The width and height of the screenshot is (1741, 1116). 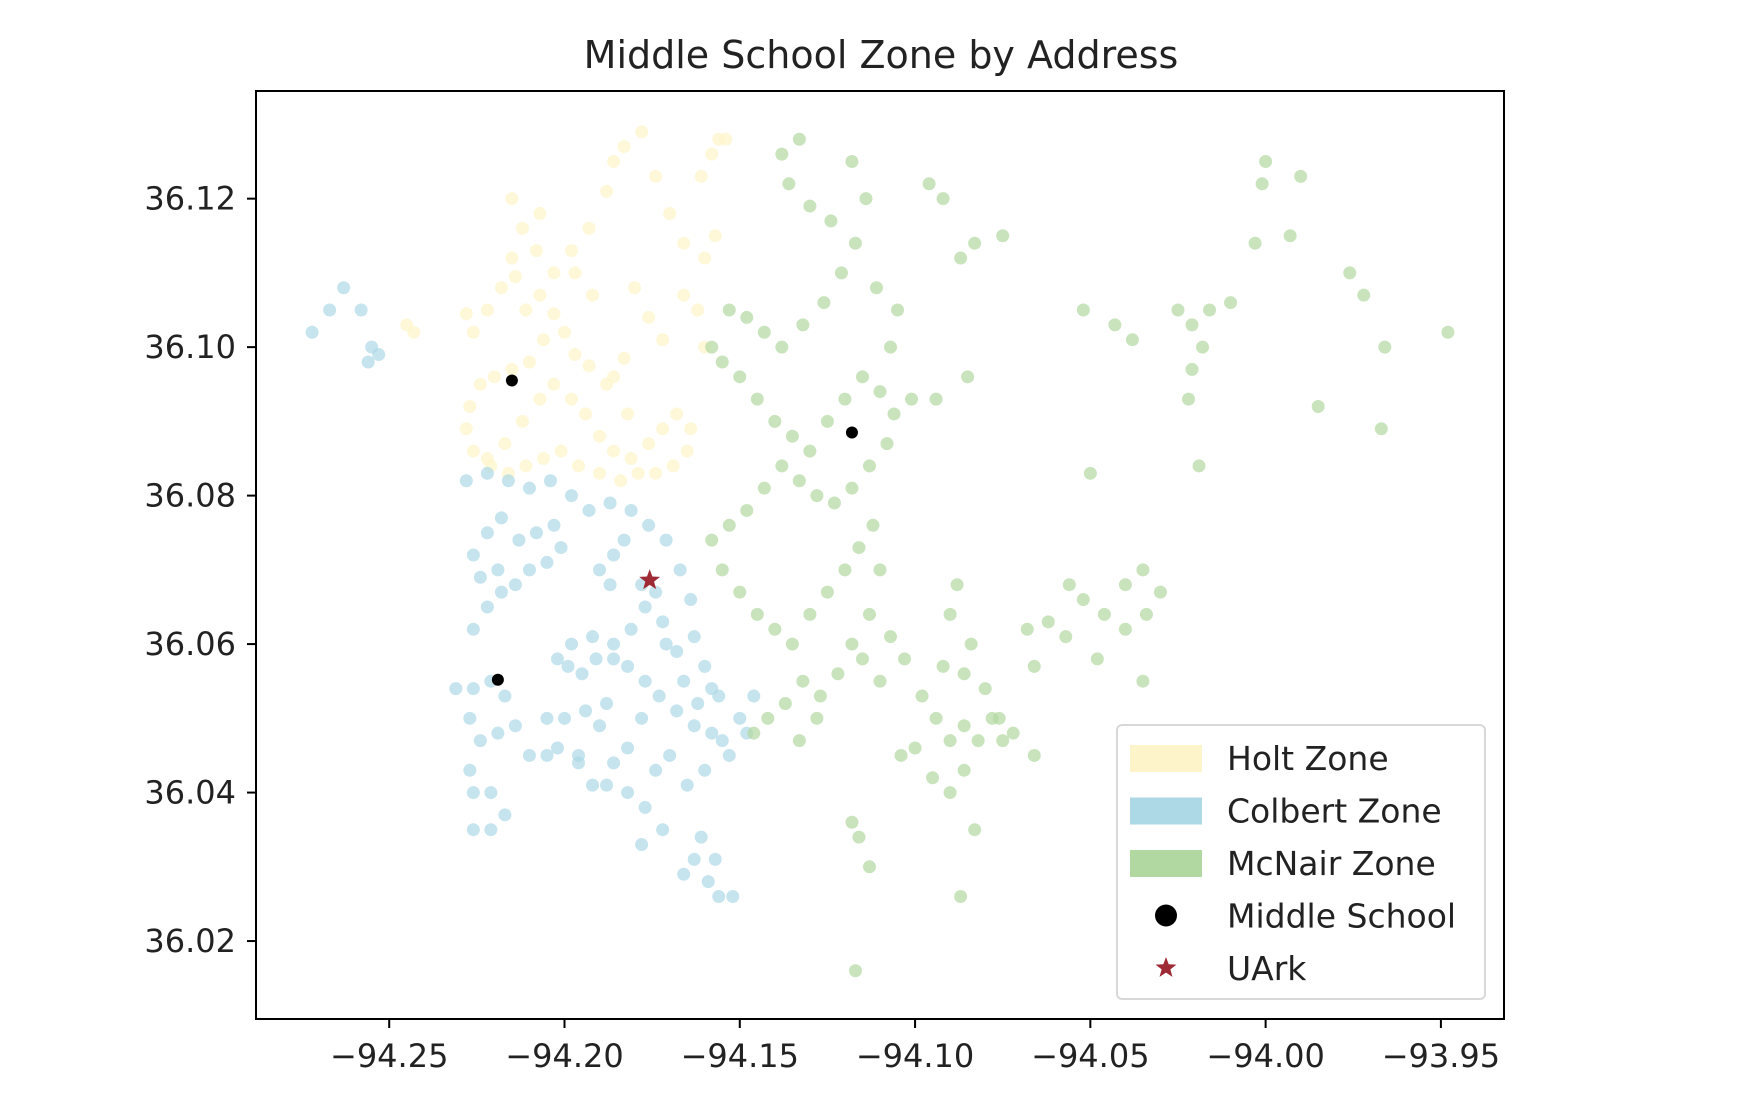 I want to click on legend-label: Colbert Zone, so click(x=1334, y=811).